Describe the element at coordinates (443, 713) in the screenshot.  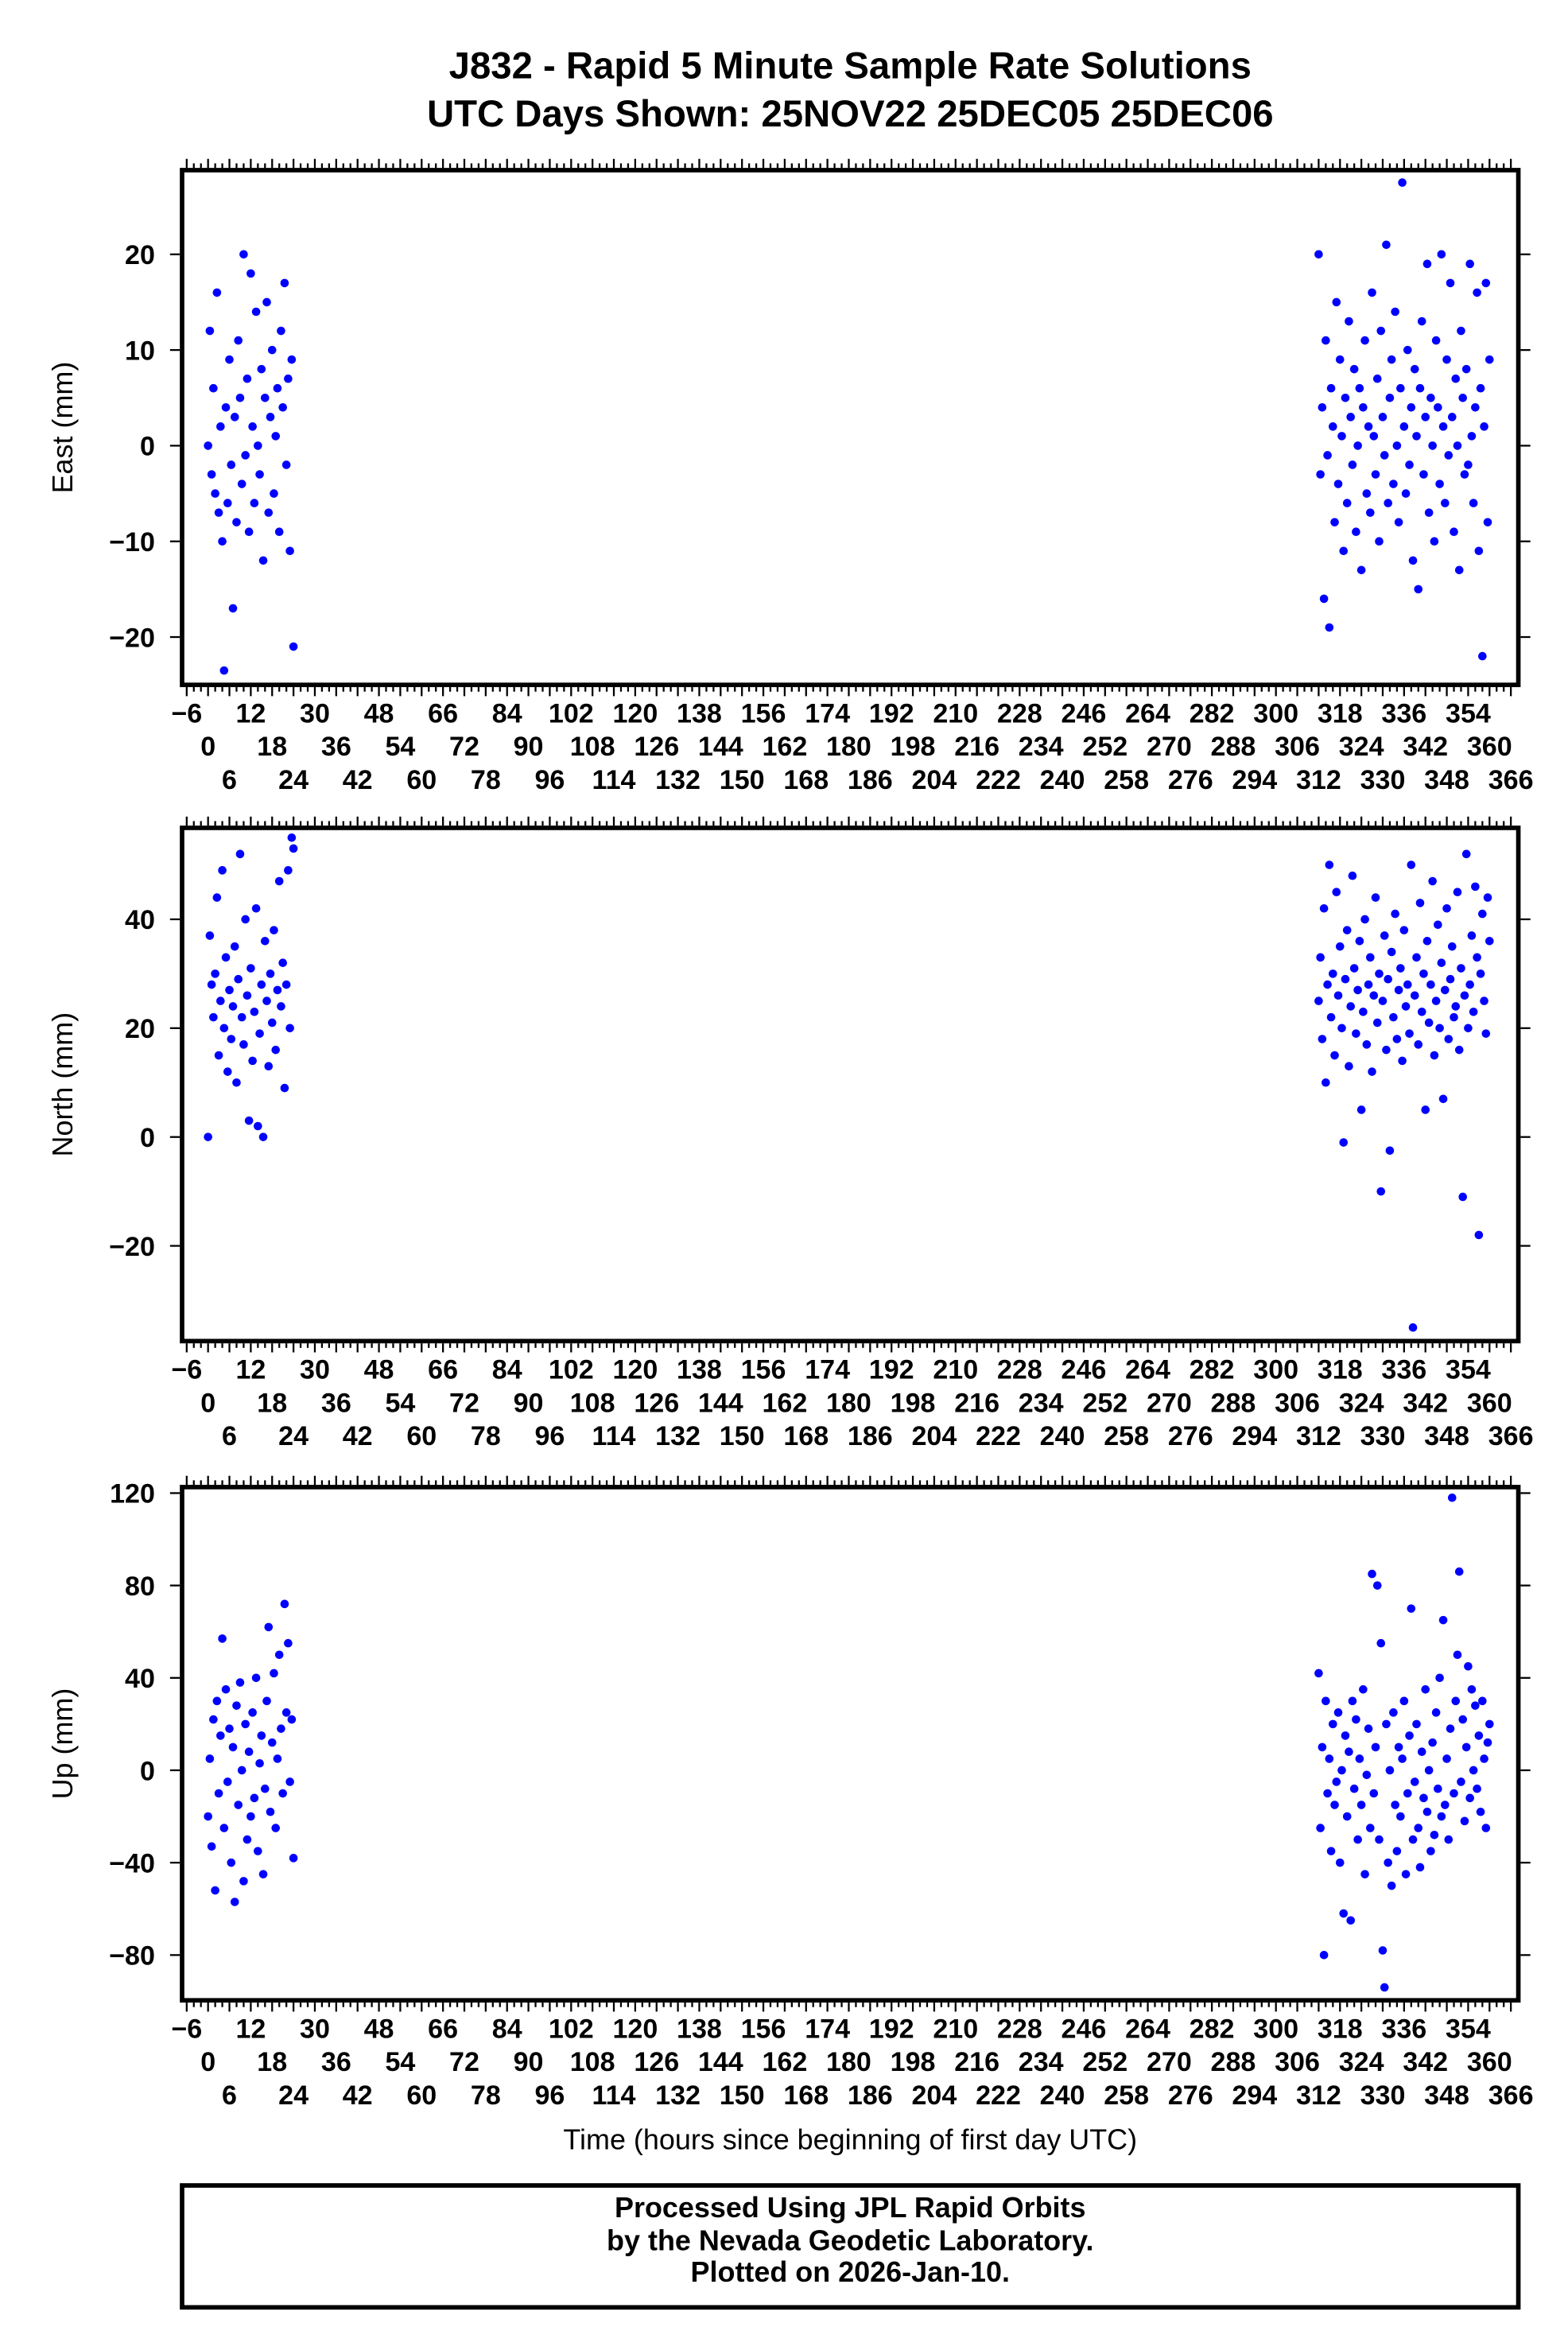
I see `x-tick-label: 66` at that location.